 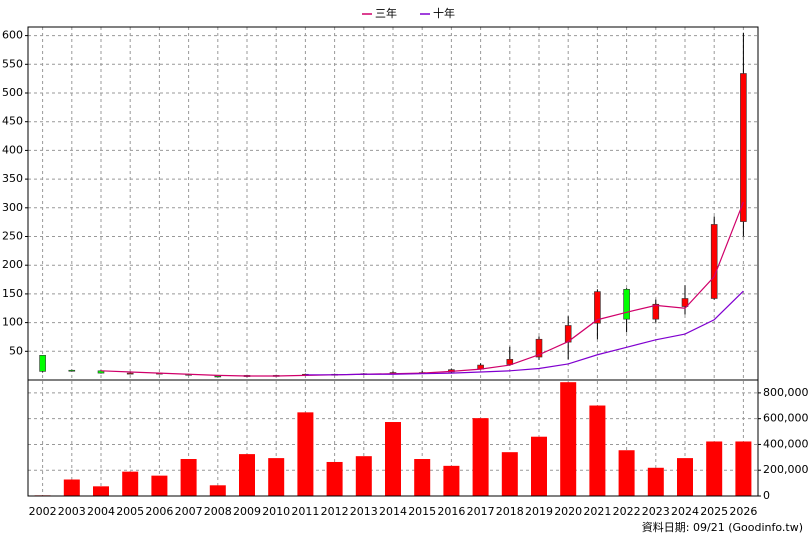 What do you see at coordinates (386, 13) in the screenshot?
I see `legend-label: 三年` at bounding box center [386, 13].